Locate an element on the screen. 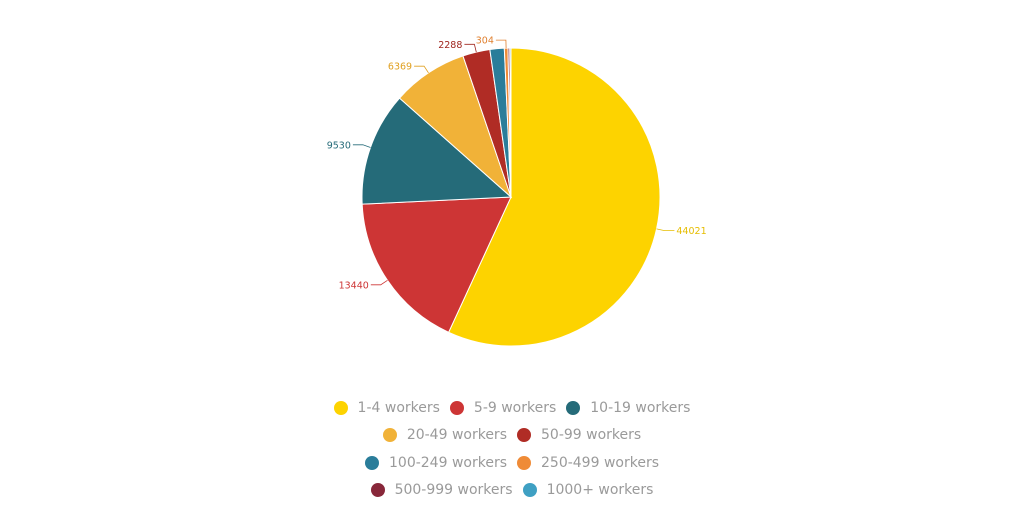 Image resolution: width=1024 pixels, height=512 pixels. data-label-10-19-workers: 9530 is located at coordinates (339, 145).